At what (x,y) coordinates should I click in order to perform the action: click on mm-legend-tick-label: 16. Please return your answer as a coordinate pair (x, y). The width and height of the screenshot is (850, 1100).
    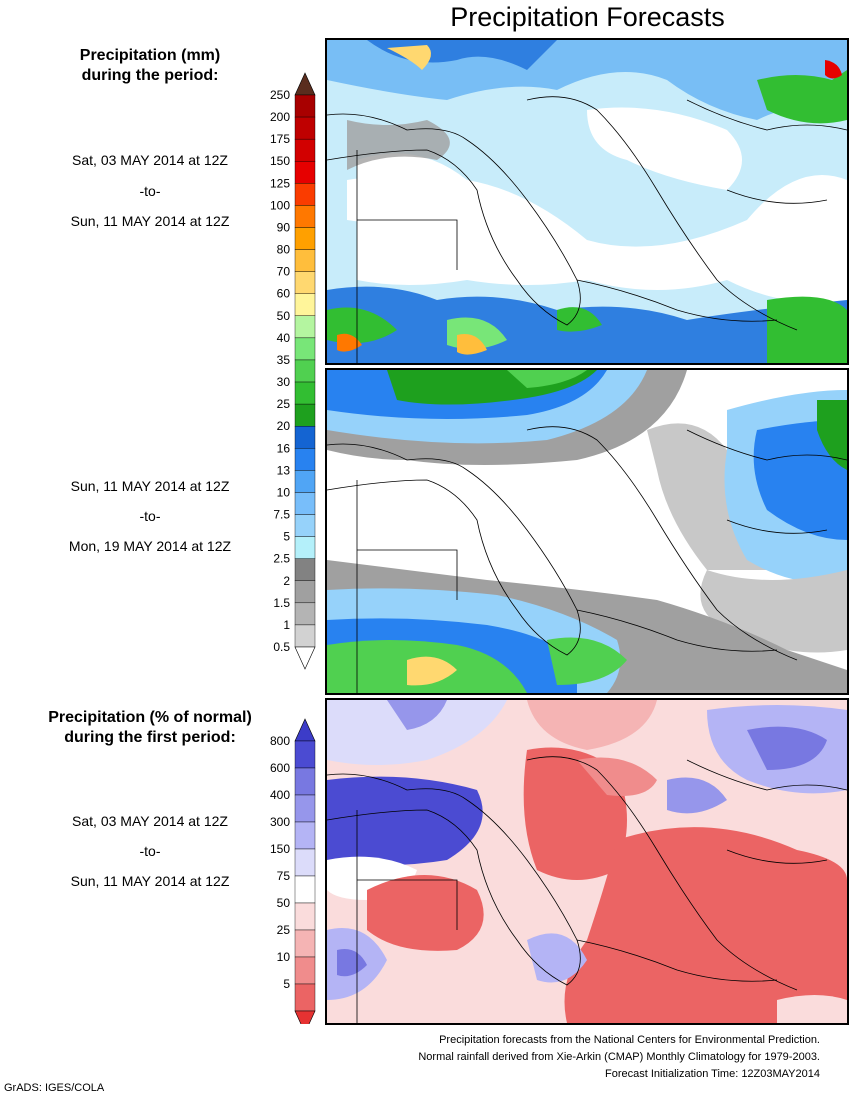
    Looking at the image, I should click on (284, 448).